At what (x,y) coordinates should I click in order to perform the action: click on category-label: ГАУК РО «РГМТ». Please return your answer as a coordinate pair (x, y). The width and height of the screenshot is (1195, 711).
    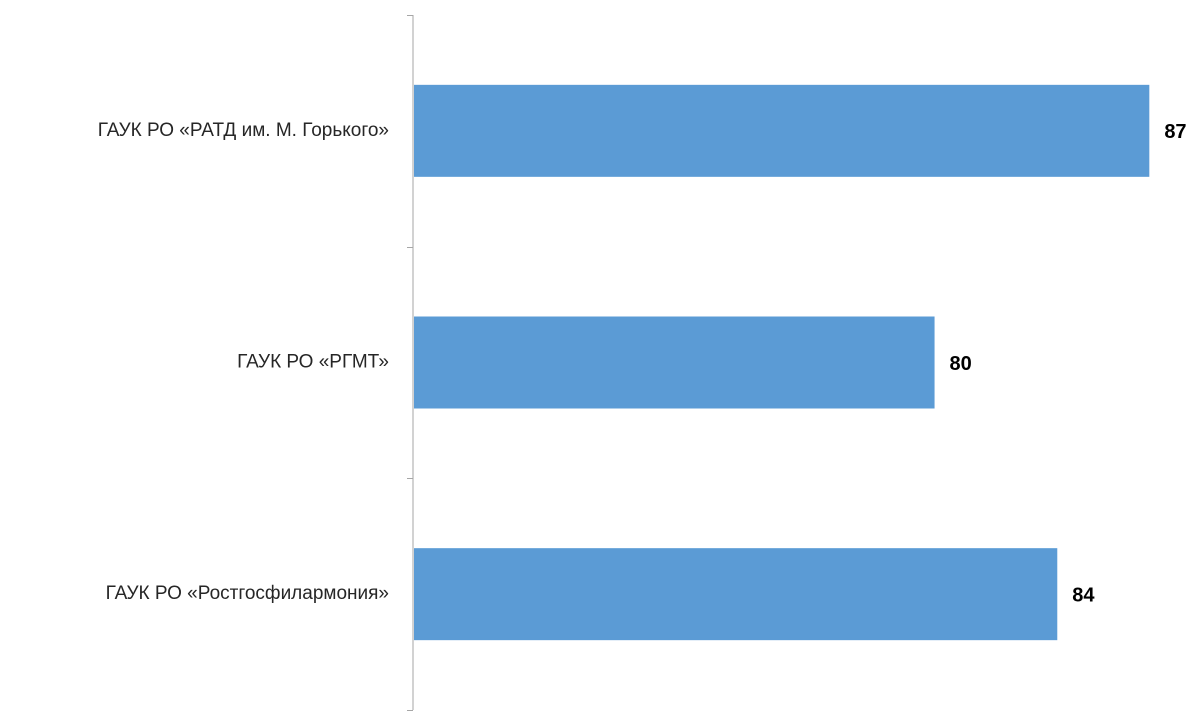
    Looking at the image, I should click on (313, 362).